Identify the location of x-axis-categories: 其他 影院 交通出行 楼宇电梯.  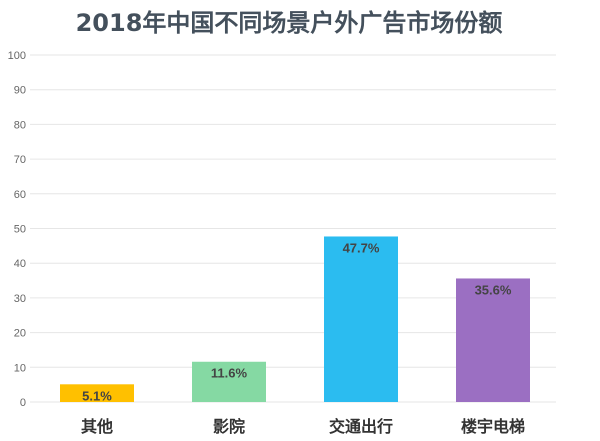
(303, 426).